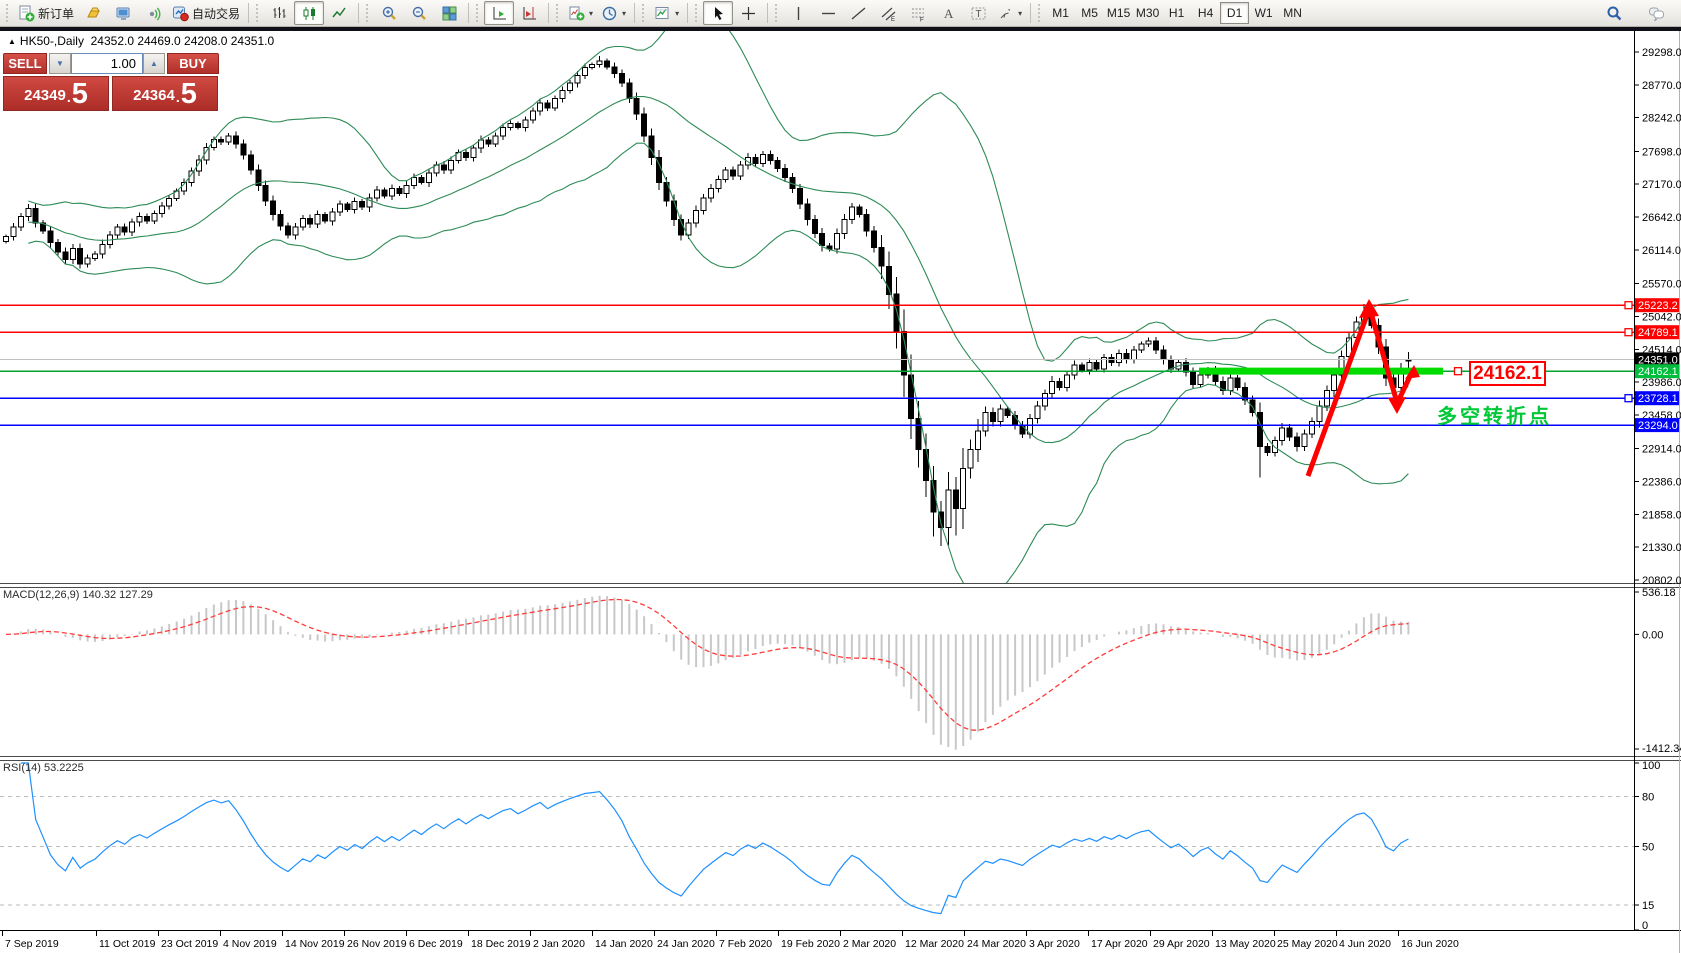 The height and width of the screenshot is (953, 1681). I want to click on turning-point-annotation: 多空转折点, so click(1494, 417).